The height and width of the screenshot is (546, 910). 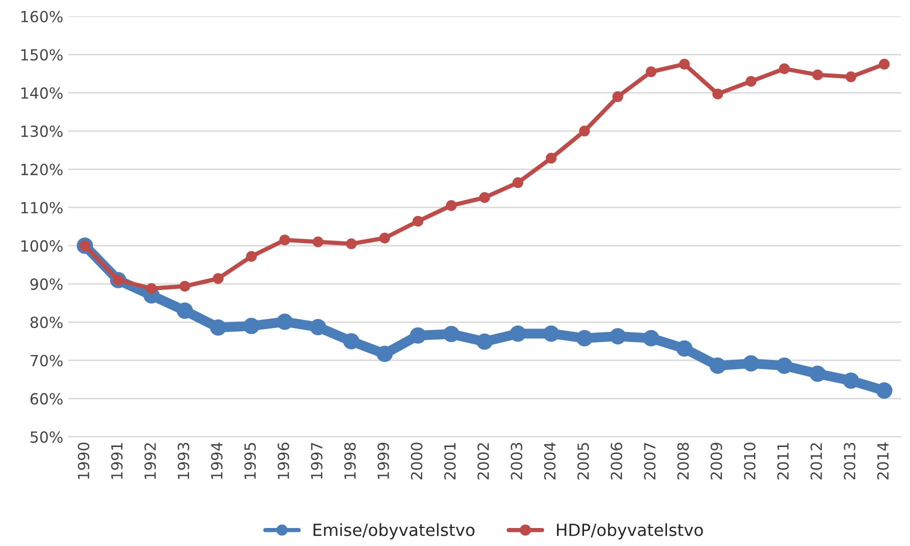 I want to click on x-tick-label: 2010, so click(x=750, y=461).